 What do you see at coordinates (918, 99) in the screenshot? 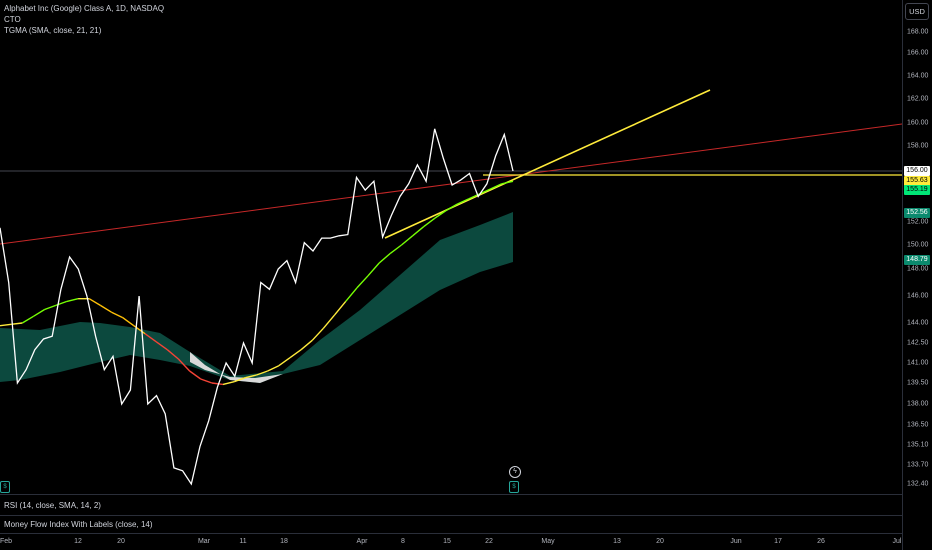
I see `price-tick: 162.00` at bounding box center [918, 99].